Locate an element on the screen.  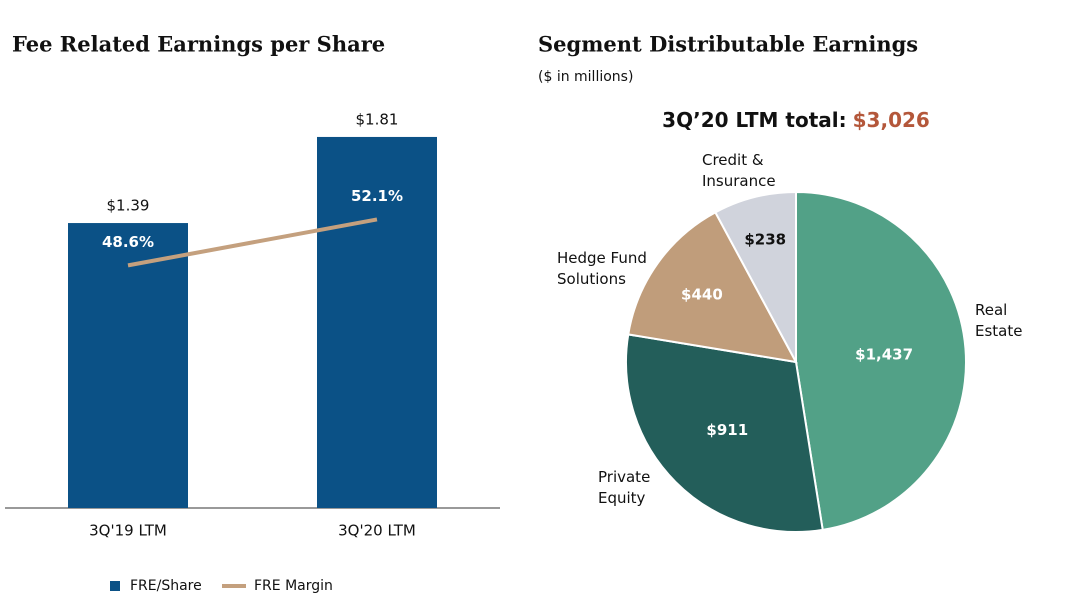
data-label: $1.39 is located at coordinates (128, 206).